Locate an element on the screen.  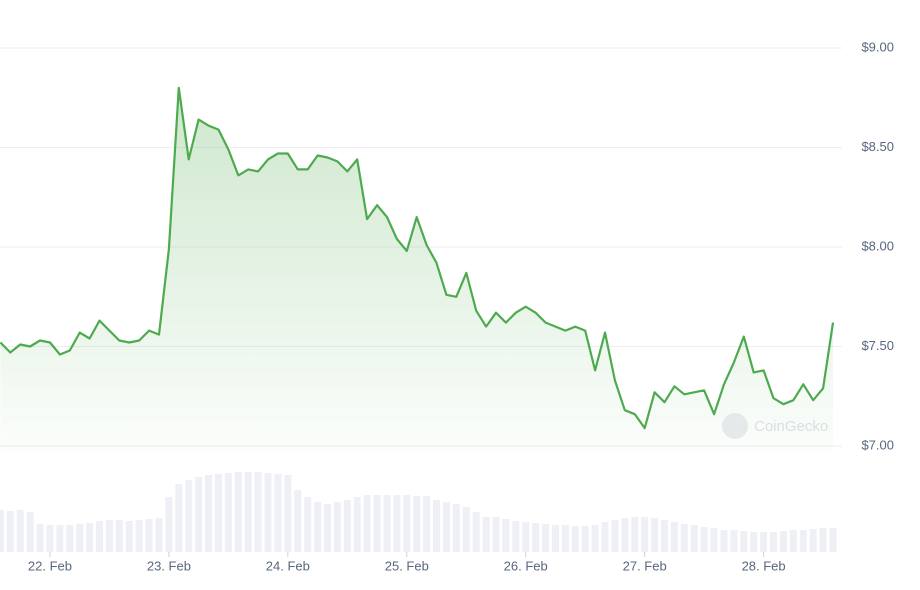
x-tick-label: 23. Feb is located at coordinates (169, 565).